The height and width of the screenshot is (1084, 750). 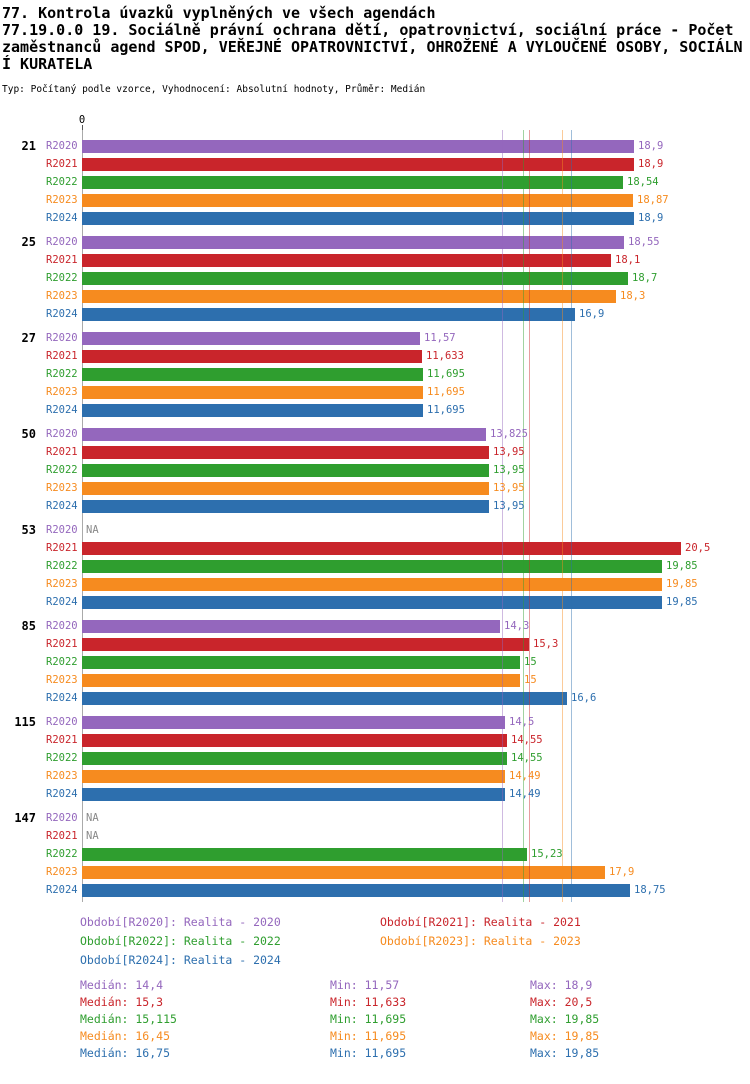 What do you see at coordinates (82, 516) in the screenshot?
I see `value-axis-line` at bounding box center [82, 516].